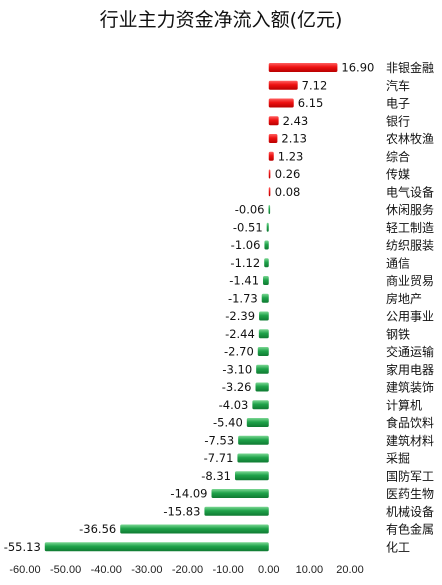 Image resolution: width=442 pixels, height=585 pixels. Describe the element at coordinates (410, 191) in the screenshot. I see `category-label-8: 电气设备` at that location.